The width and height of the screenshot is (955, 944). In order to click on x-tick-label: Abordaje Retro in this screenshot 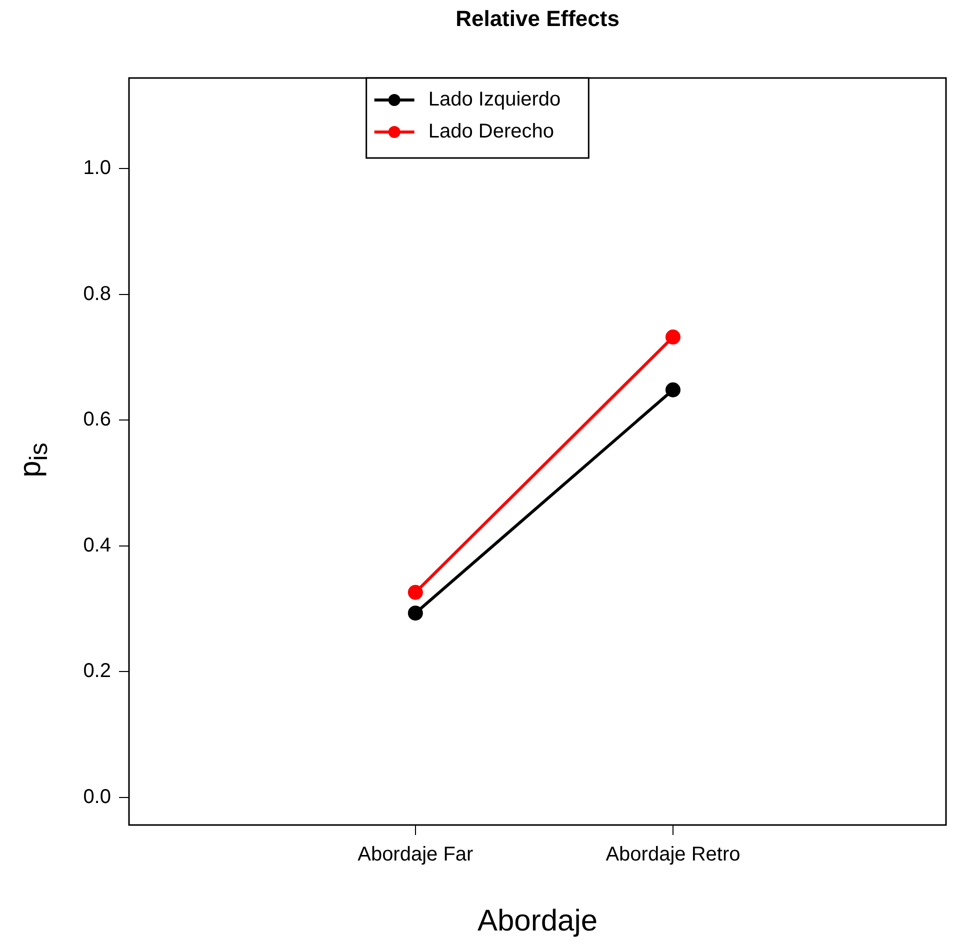, I will do `click(673, 855)`.